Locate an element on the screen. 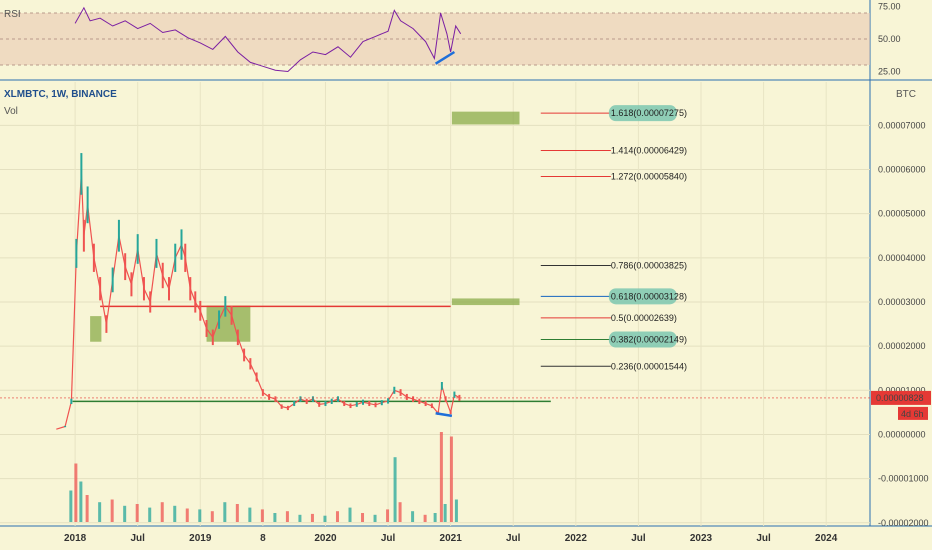 The width and height of the screenshot is (932, 550). last-price-badge is located at coordinates (901, 397).